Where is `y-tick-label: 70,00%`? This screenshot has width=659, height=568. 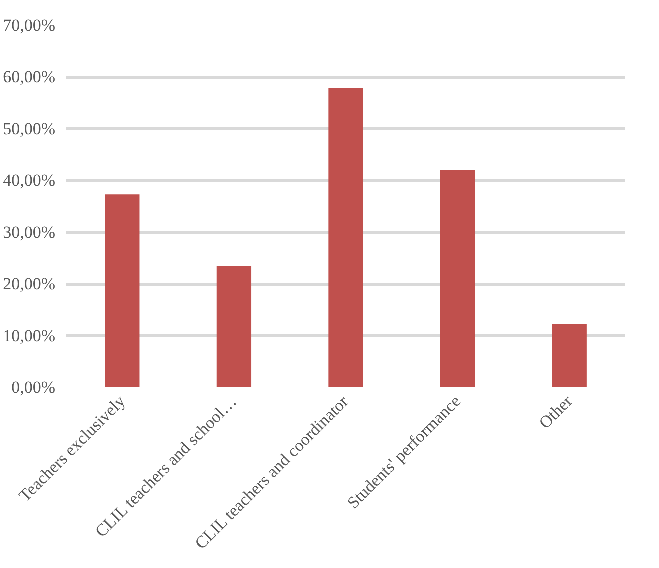
y-tick-label: 70,00% is located at coordinates (29, 25).